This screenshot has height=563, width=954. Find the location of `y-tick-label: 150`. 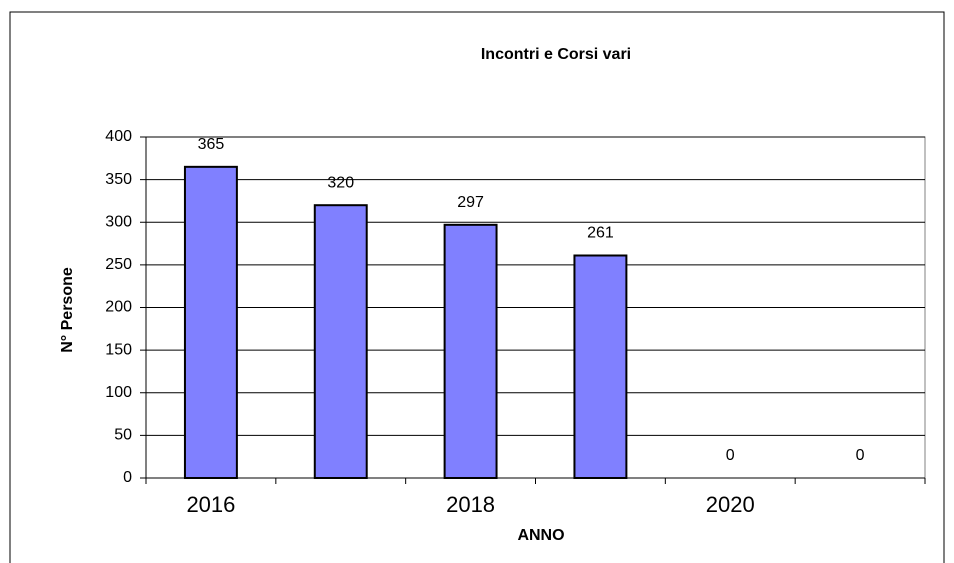

y-tick-label: 150 is located at coordinates (118, 349).